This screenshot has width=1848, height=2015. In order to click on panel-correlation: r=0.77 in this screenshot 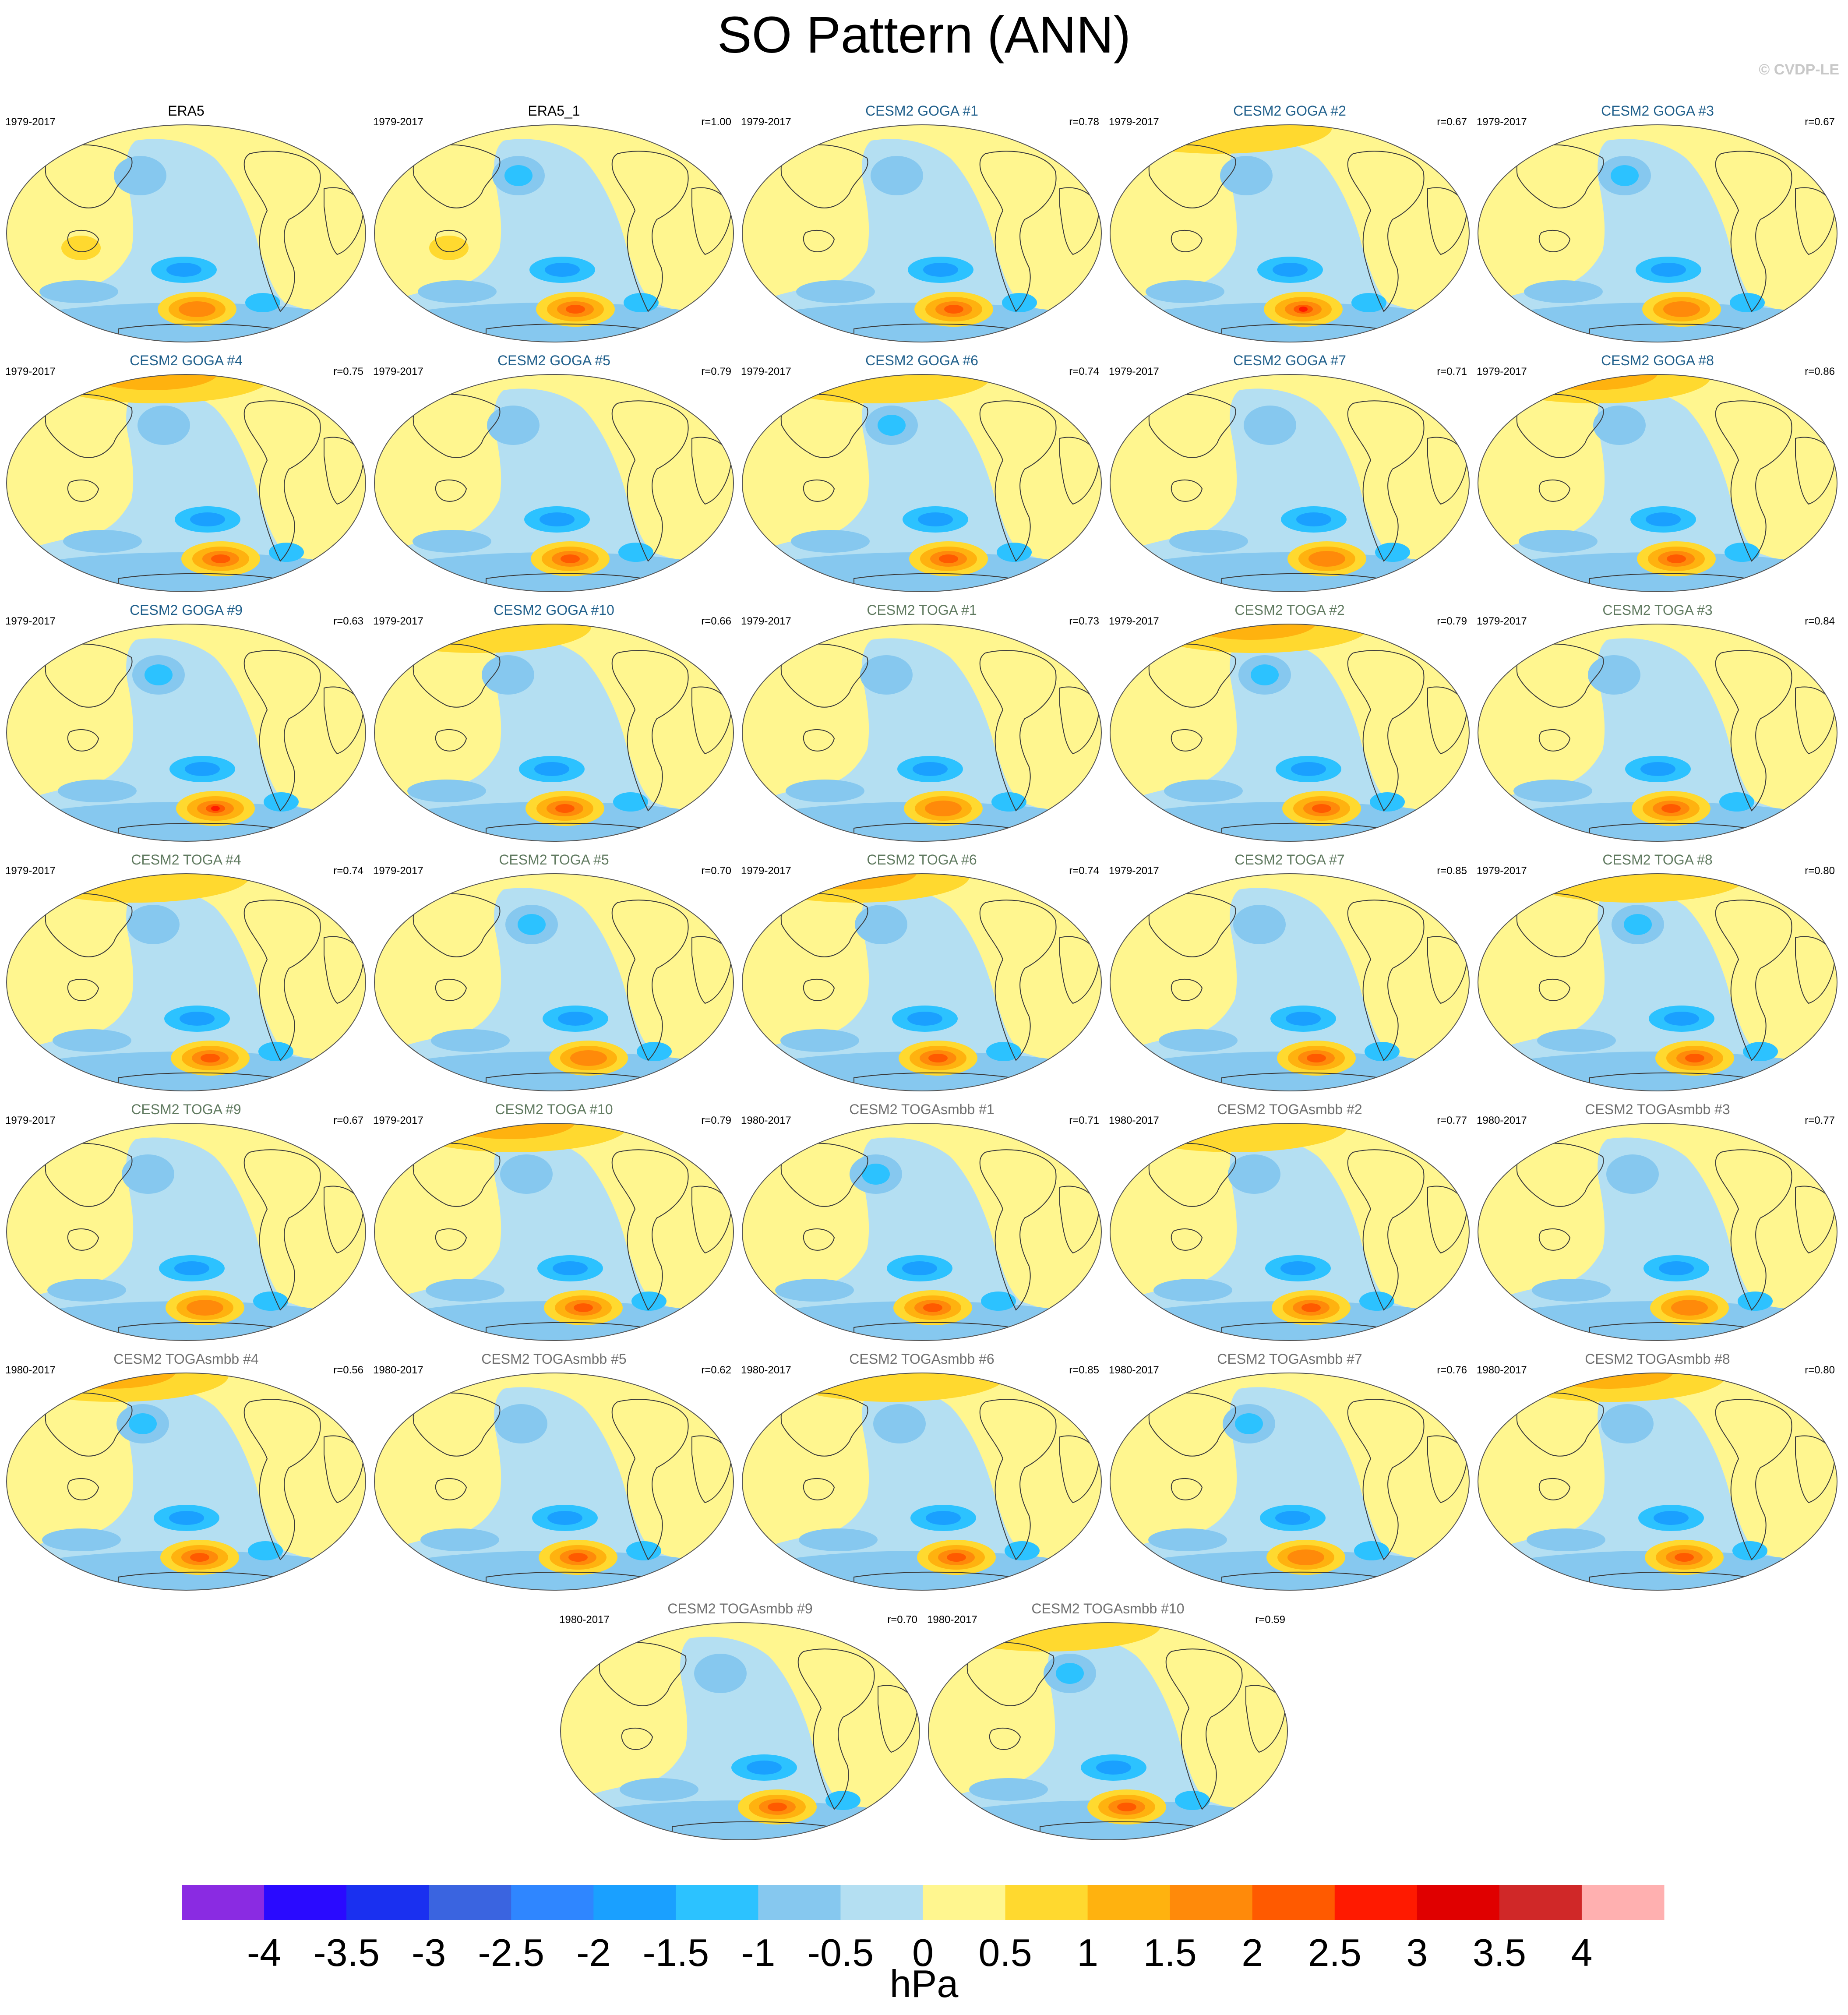, I will do `click(1452, 1120)`.